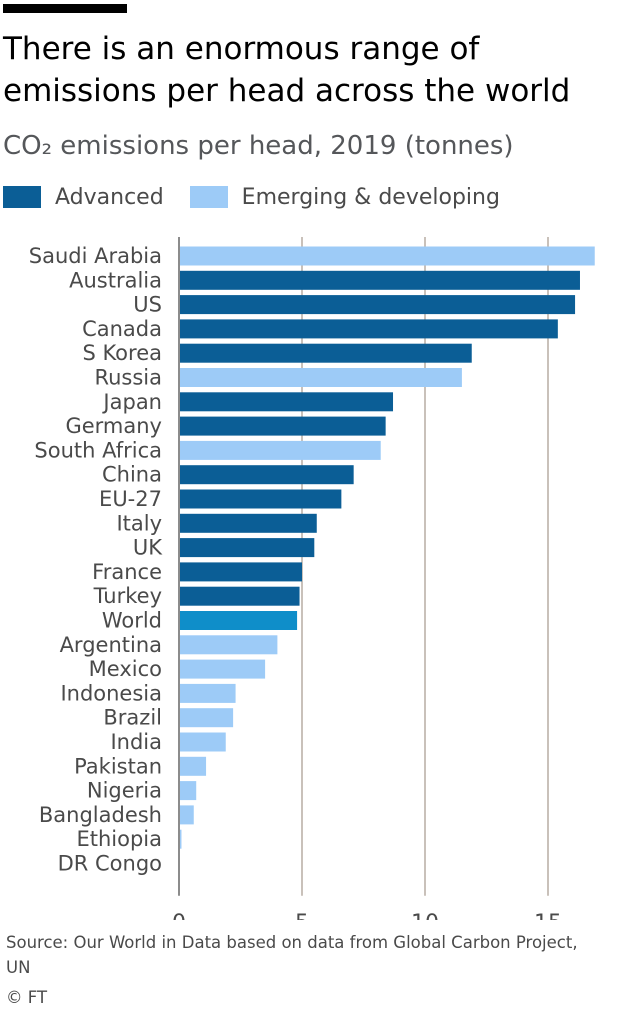 The width and height of the screenshot is (625, 1012). Describe the element at coordinates (27, 997) in the screenshot. I see `ft-credit: © FT` at that location.